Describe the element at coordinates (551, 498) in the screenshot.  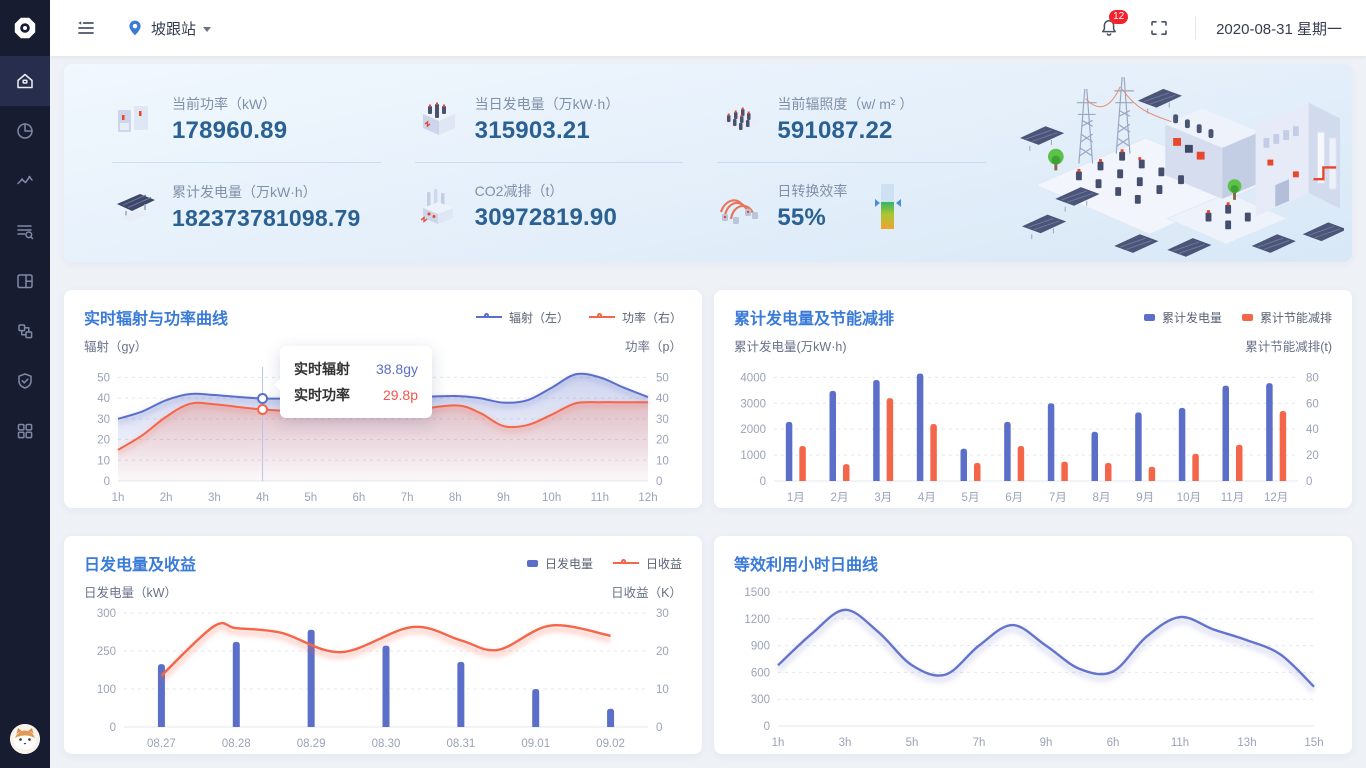
I see `svg-text: 10h` at that location.